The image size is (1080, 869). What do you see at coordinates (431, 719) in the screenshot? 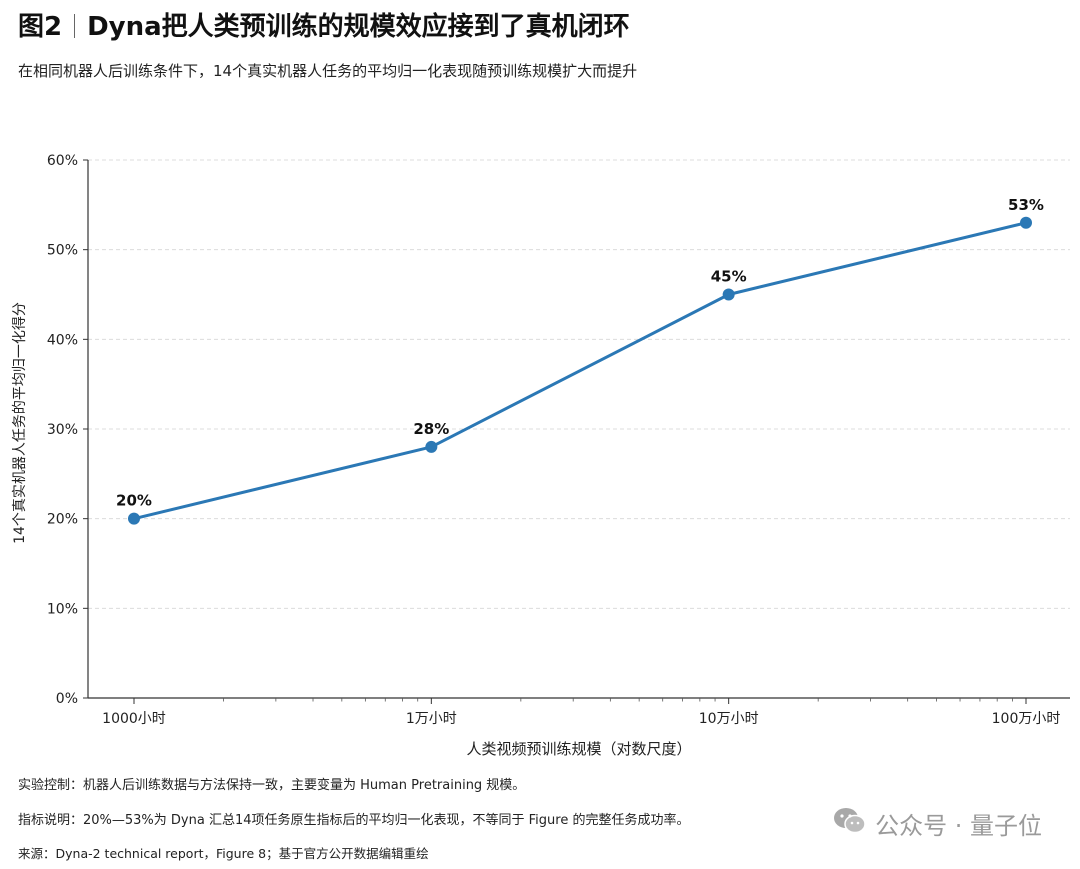
I see `x-tick-label: 1万小时` at bounding box center [431, 719].